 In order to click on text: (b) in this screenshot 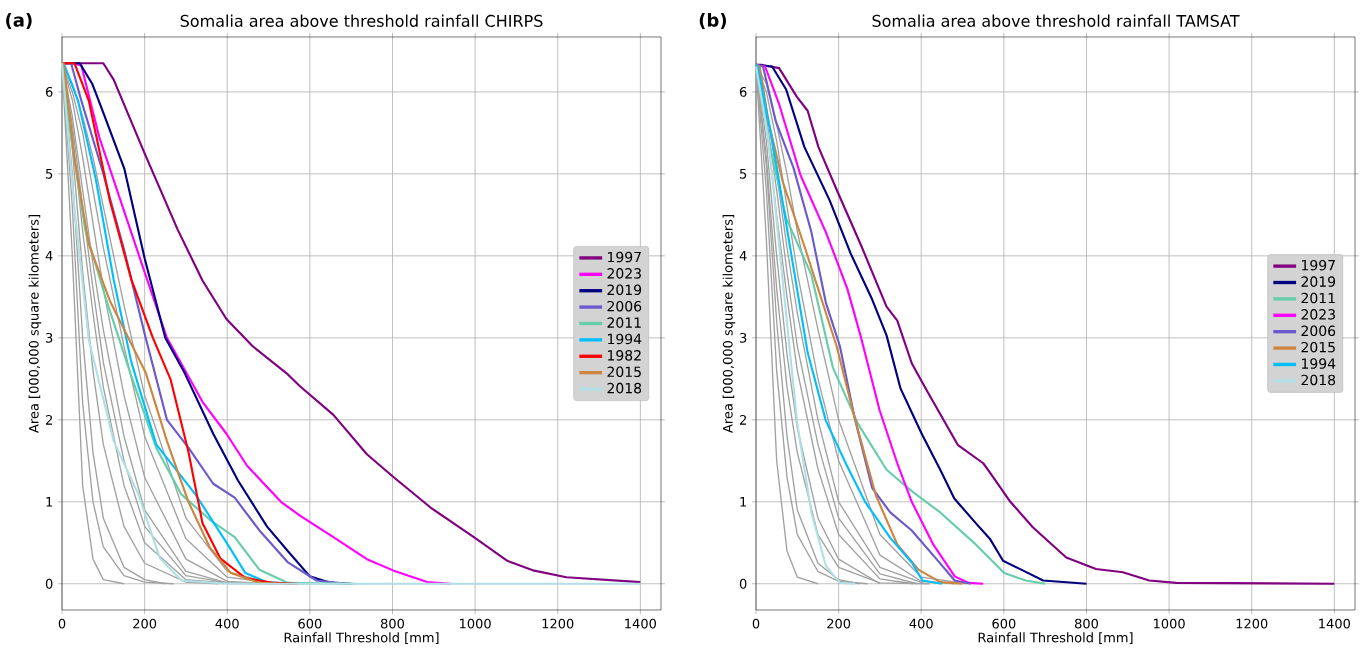, I will do `click(713, 20)`.